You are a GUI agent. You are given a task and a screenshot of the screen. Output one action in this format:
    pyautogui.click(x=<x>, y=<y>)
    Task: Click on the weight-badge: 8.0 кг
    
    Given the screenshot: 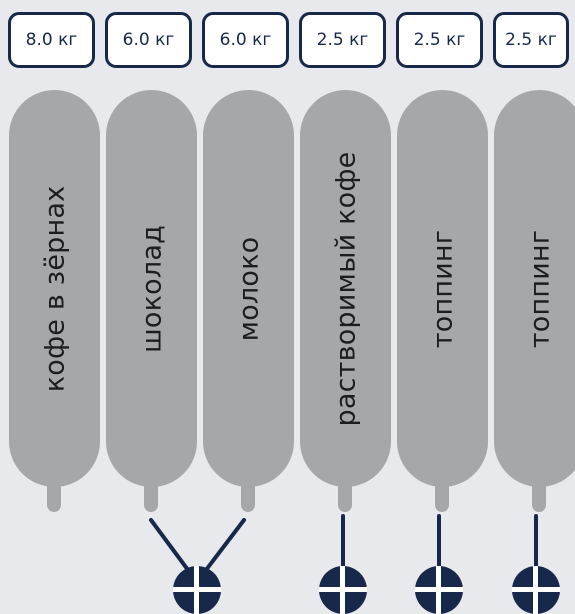 What is the action you would take?
    pyautogui.click(x=51, y=40)
    